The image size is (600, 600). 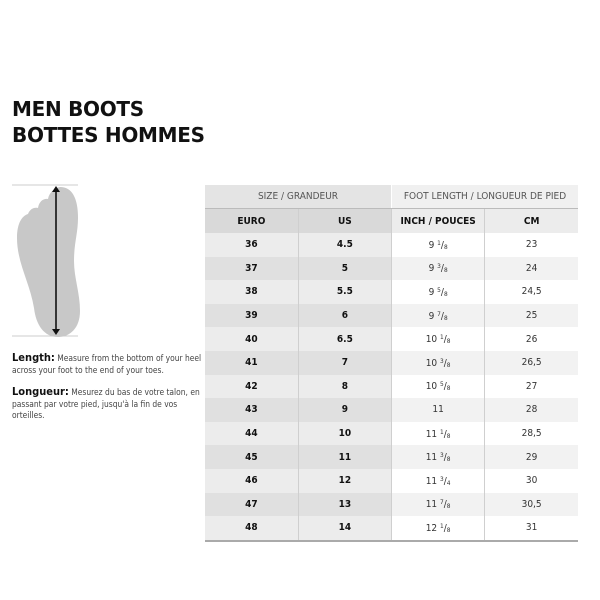 I want to click on us-size-cell: 4.5, so click(x=345, y=245).